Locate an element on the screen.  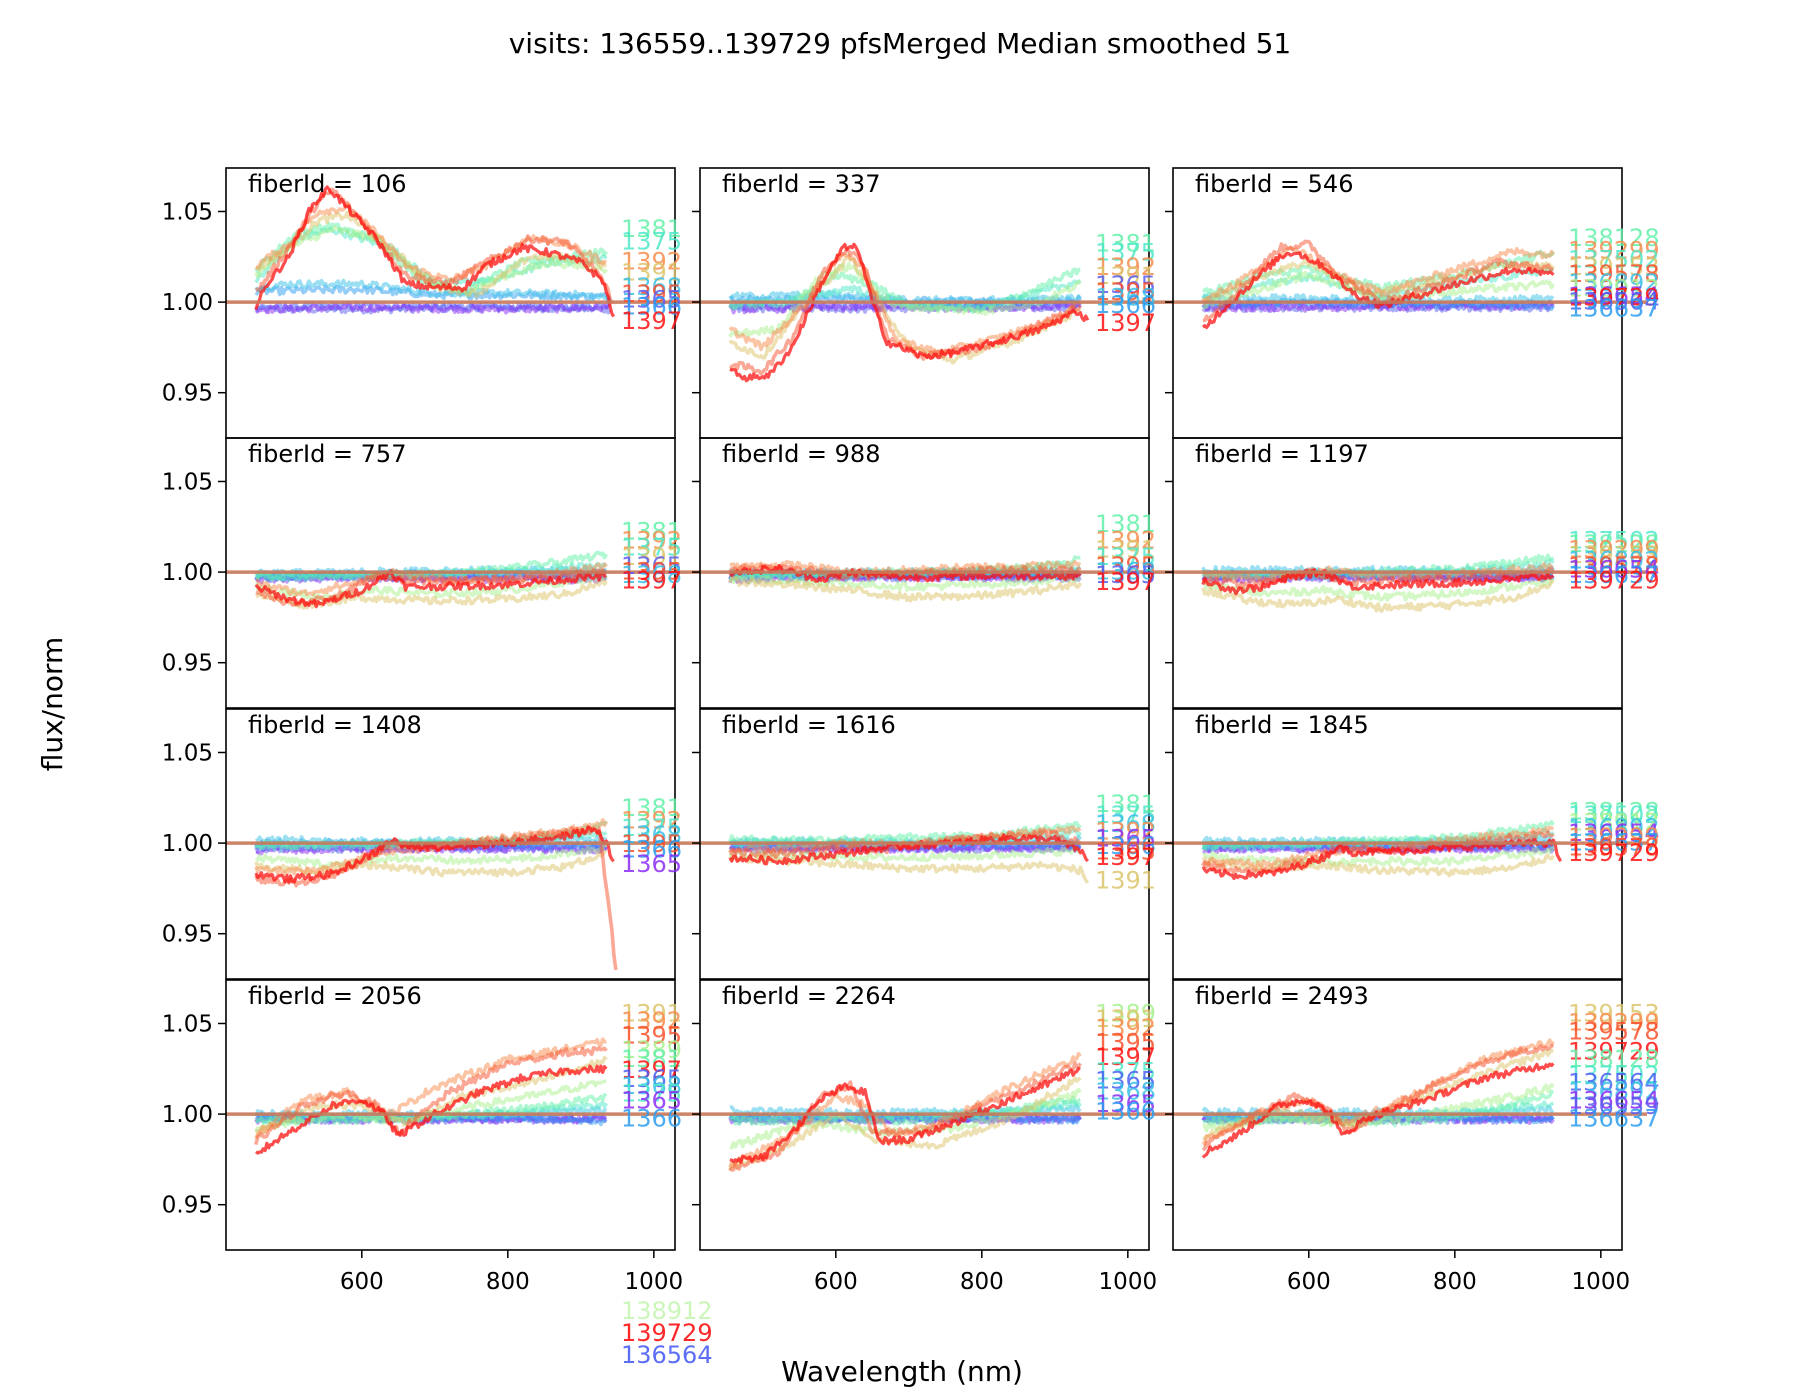
panel-title: fiberId = 1845 is located at coordinates (1282, 725).